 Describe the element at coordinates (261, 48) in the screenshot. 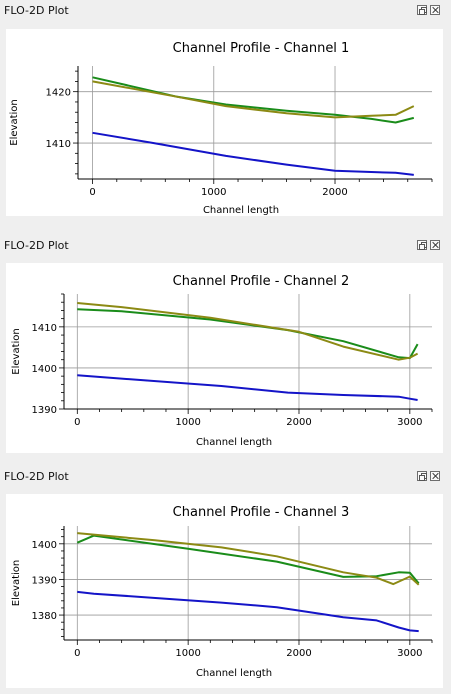

I see `chart-title: Channel Profile - Channel 1` at that location.